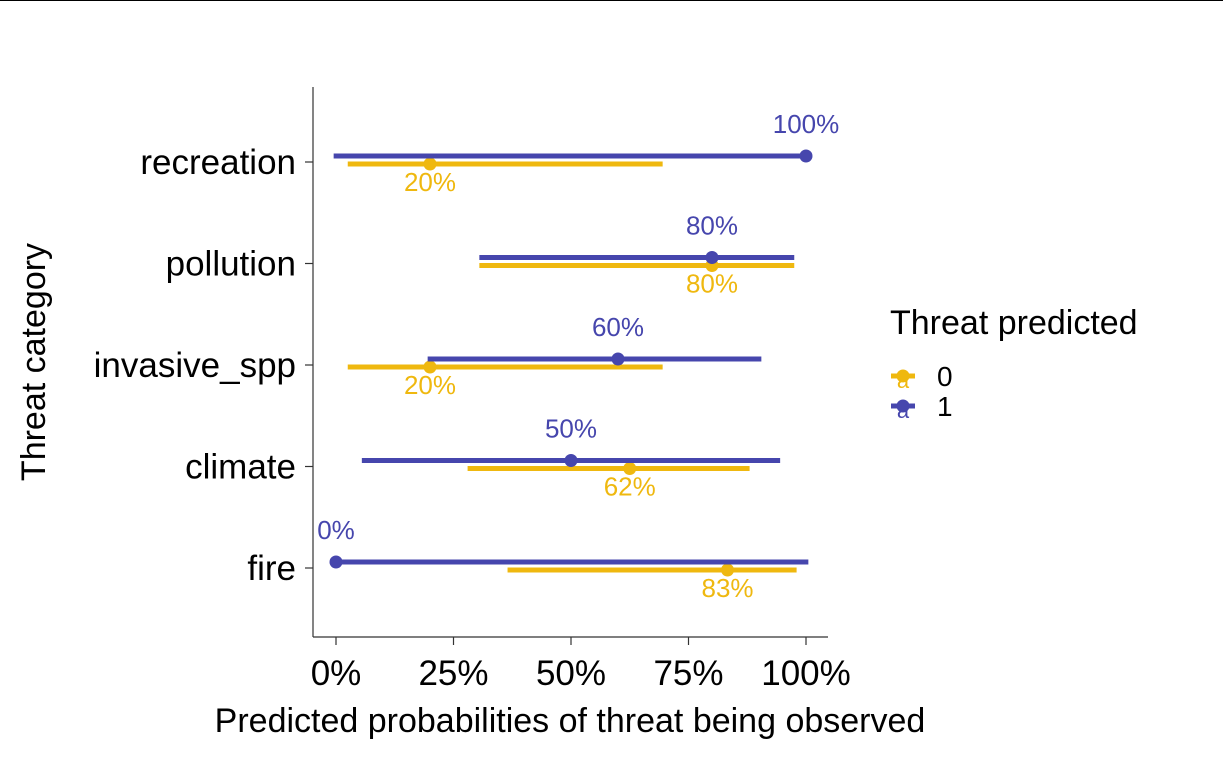 Image resolution: width=1223 pixels, height=761 pixels. What do you see at coordinates (727, 588) in the screenshot?
I see `data-label-fire-0: 83%` at bounding box center [727, 588].